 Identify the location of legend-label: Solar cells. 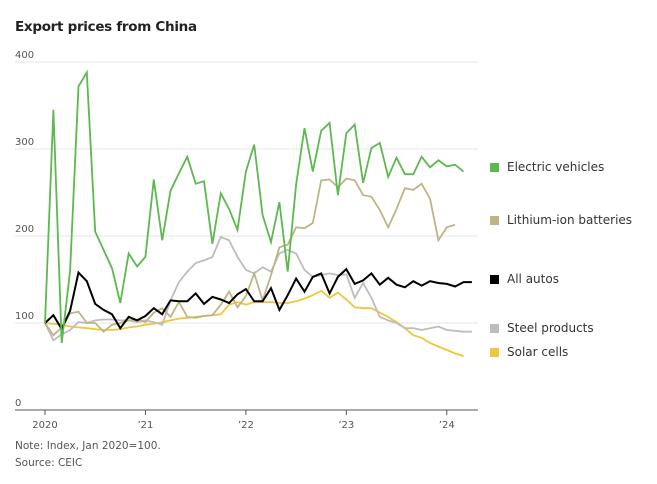
(538, 352).